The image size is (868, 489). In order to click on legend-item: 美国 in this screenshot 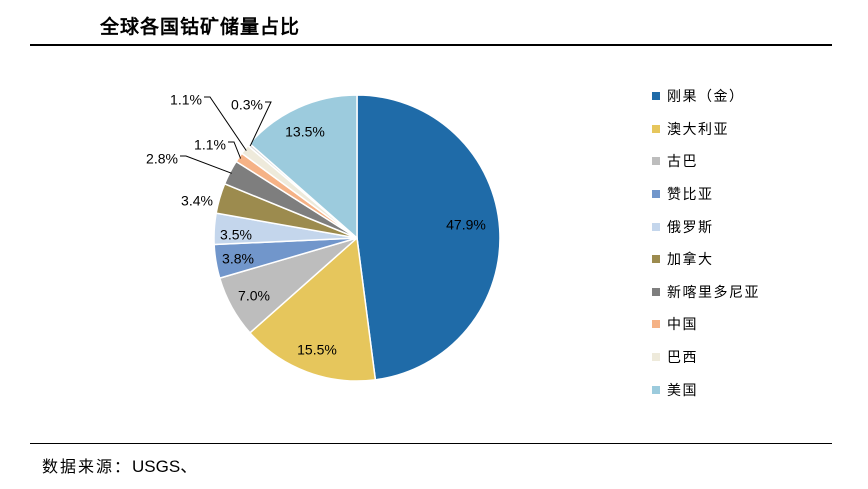, I will do `click(706, 389)`.